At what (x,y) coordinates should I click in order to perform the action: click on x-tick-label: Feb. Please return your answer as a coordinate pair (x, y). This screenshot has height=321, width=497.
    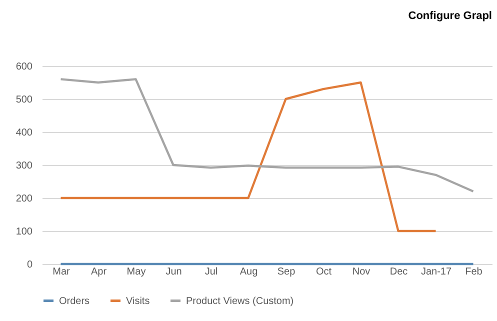
    Looking at the image, I should click on (474, 272).